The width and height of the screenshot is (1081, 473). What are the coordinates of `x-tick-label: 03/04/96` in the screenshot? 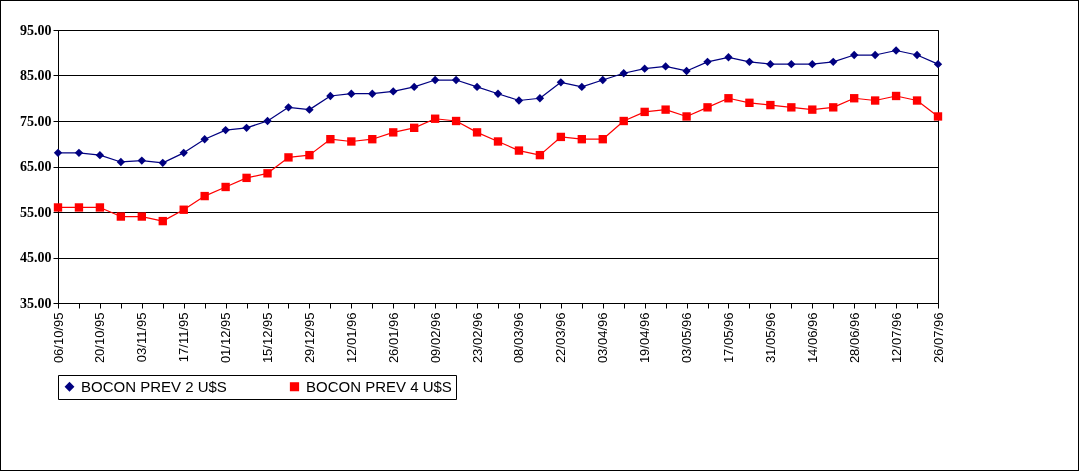 It's located at (603, 338).